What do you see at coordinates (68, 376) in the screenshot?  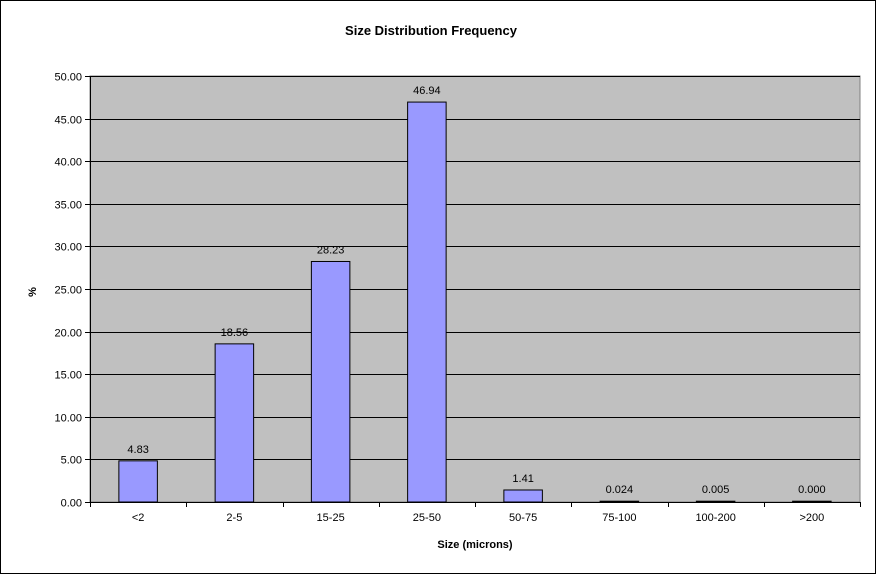 I see `y-tick-label: 15.00` at bounding box center [68, 376].